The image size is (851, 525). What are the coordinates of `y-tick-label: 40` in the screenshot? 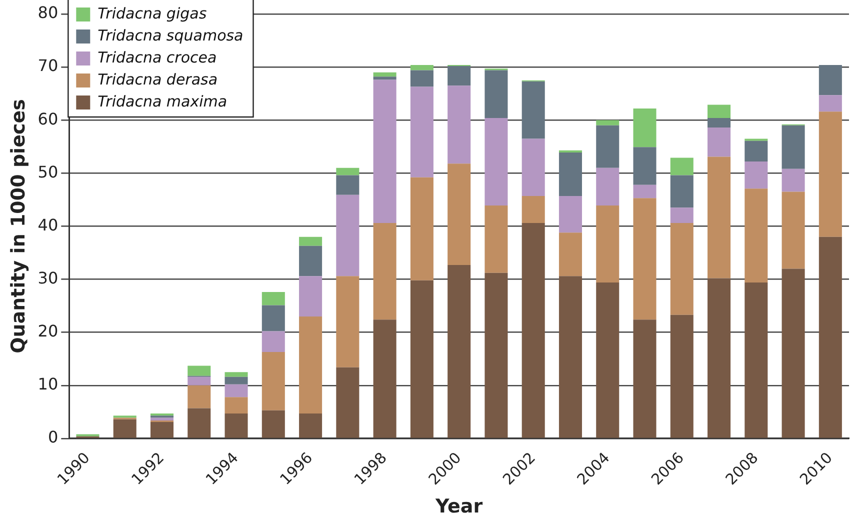 It's located at (48, 224).